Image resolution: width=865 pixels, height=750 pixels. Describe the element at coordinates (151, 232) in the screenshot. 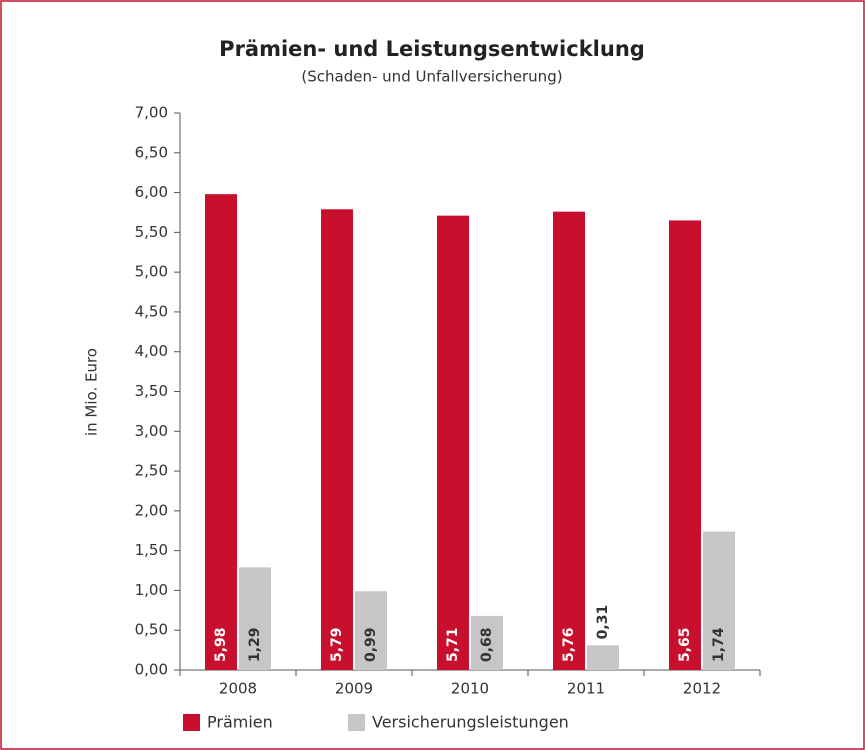

I see `y-tick-label: 5,50` at that location.